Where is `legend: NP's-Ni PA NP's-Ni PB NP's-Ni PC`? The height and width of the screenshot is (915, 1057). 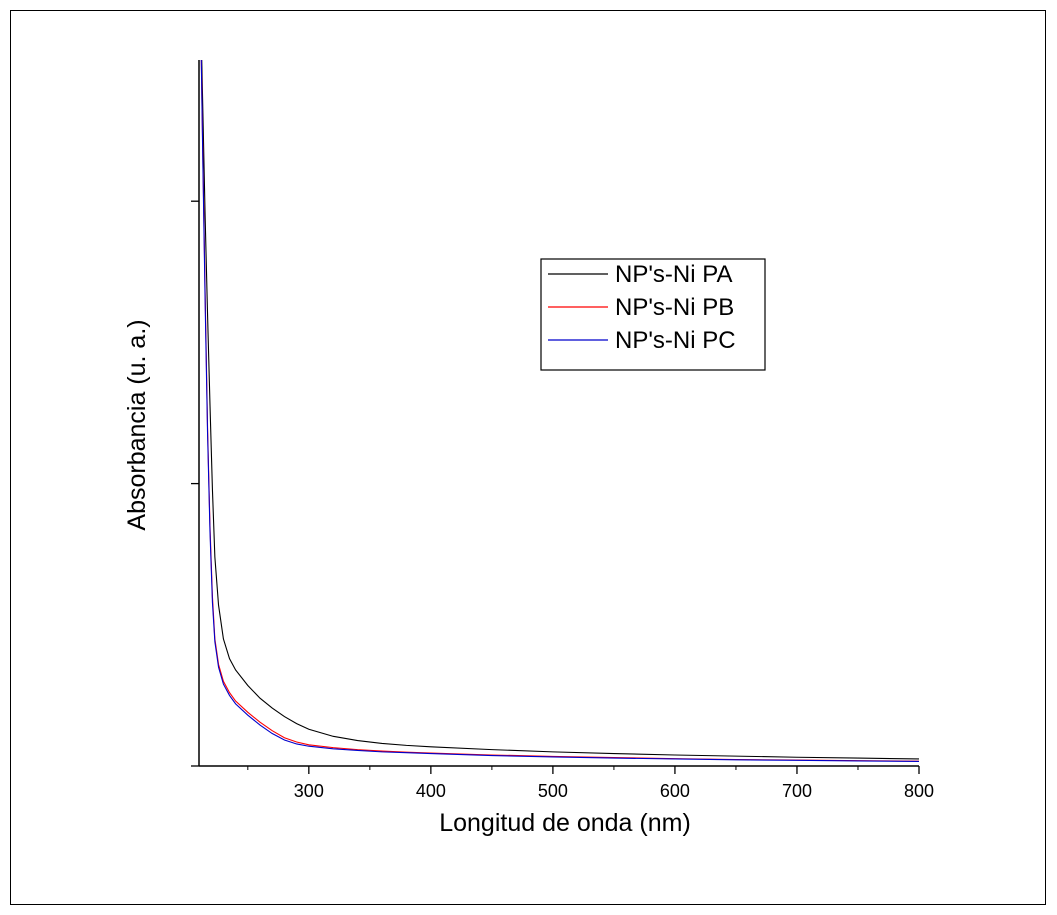
legend: NP's-Ni PA NP's-Ni PB NP's-Ni PC is located at coordinates (653, 314).